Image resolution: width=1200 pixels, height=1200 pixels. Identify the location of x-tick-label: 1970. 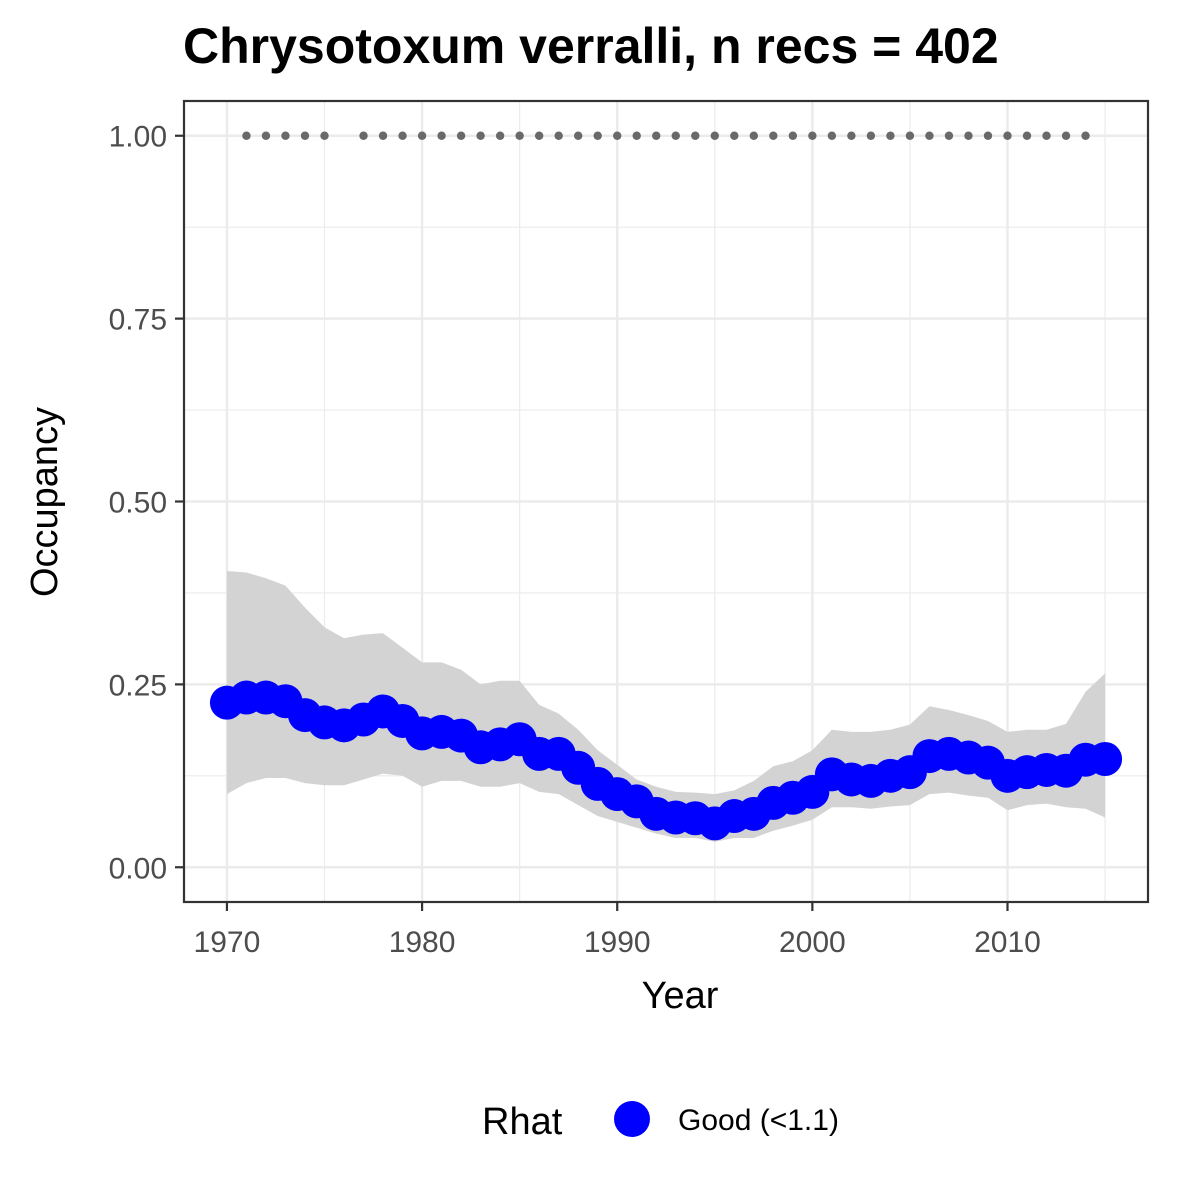
(227, 942).